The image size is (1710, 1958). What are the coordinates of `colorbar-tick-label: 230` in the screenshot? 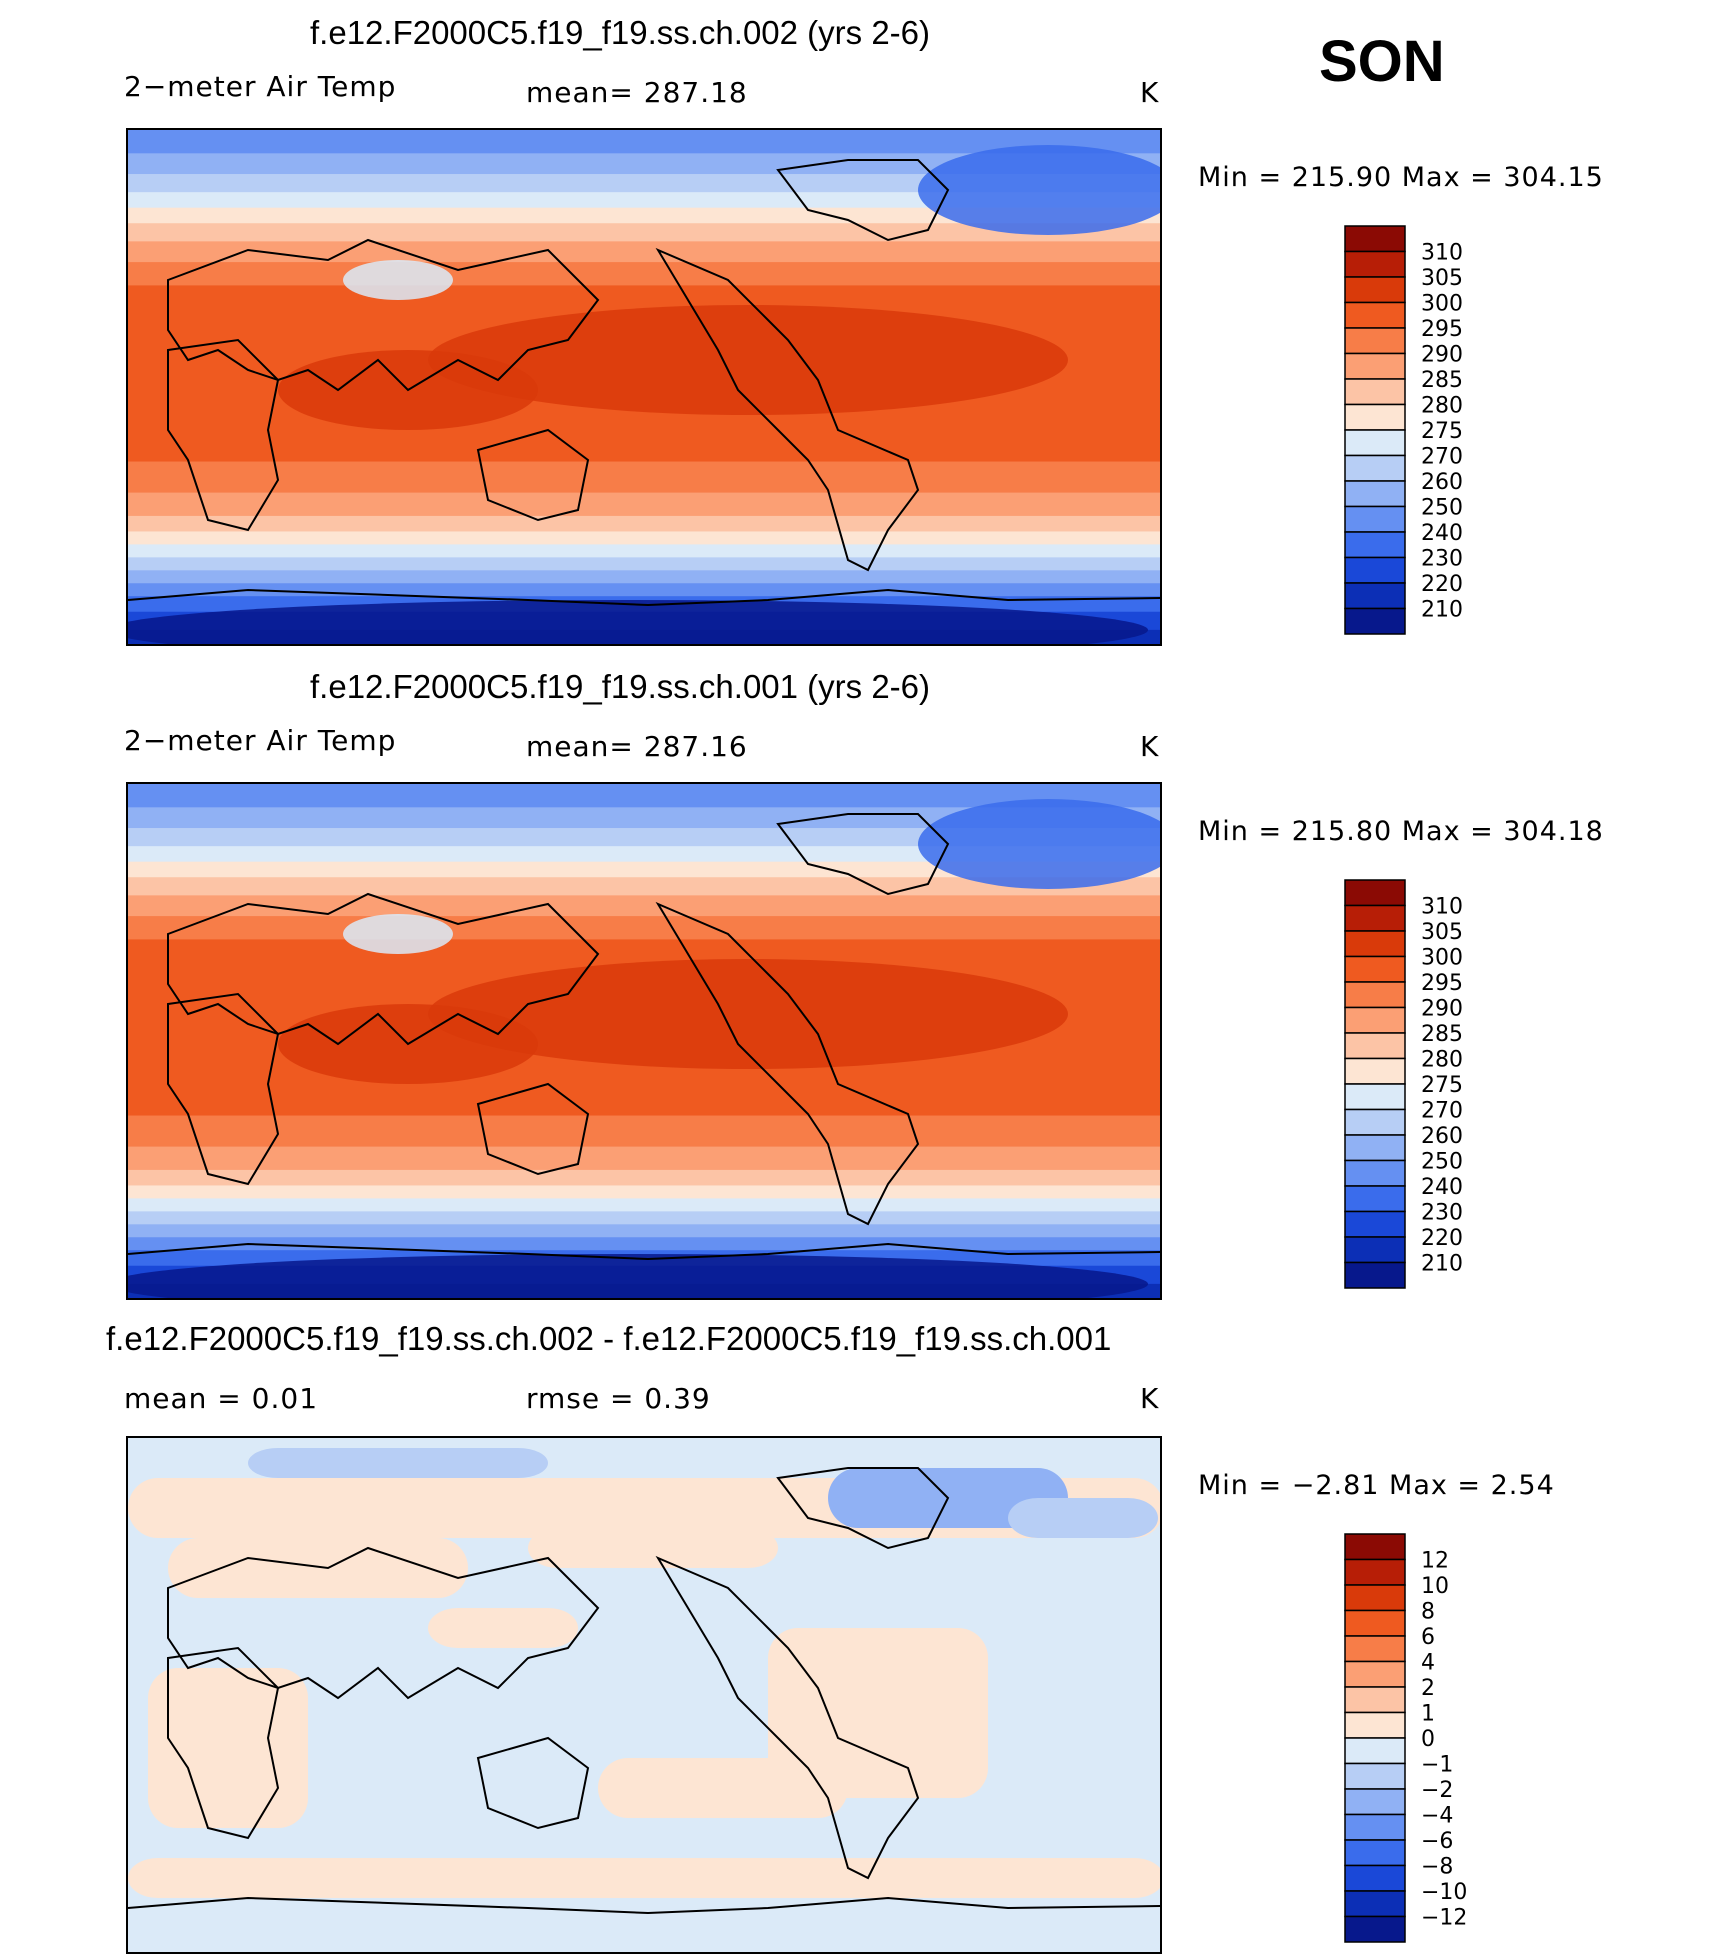 It's located at (1442, 559).